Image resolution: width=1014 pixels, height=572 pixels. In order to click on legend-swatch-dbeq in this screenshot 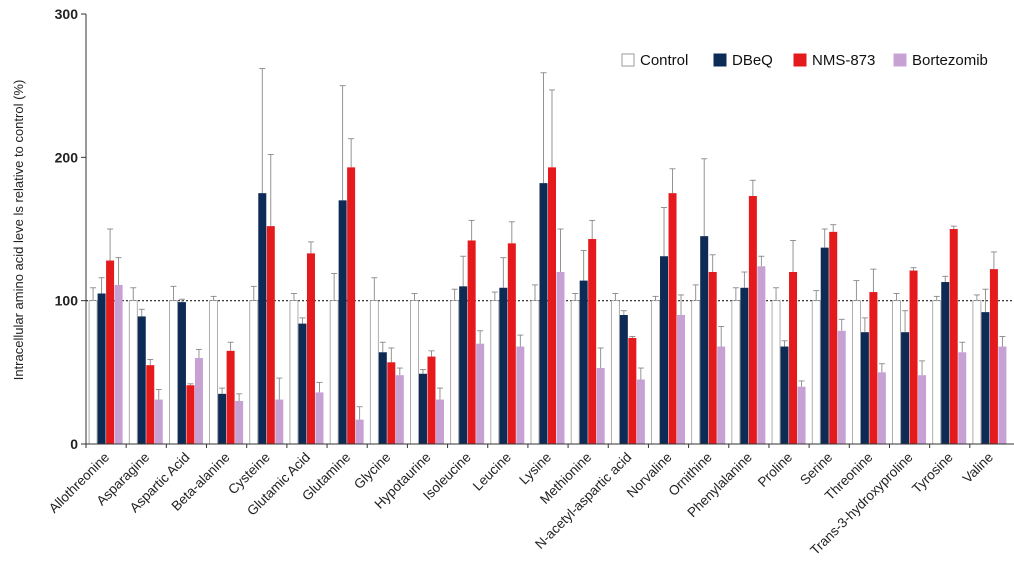, I will do `click(720, 60)`.